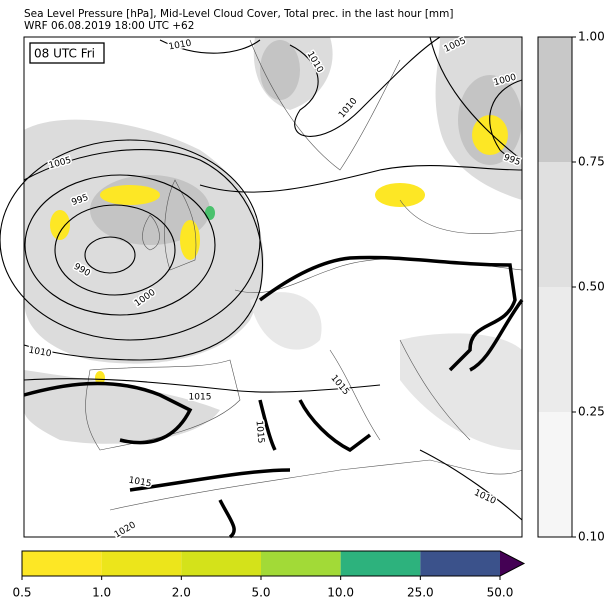  What do you see at coordinates (591, 412) in the screenshot?
I see `colorbar-tick-label: 0.25` at bounding box center [591, 412].